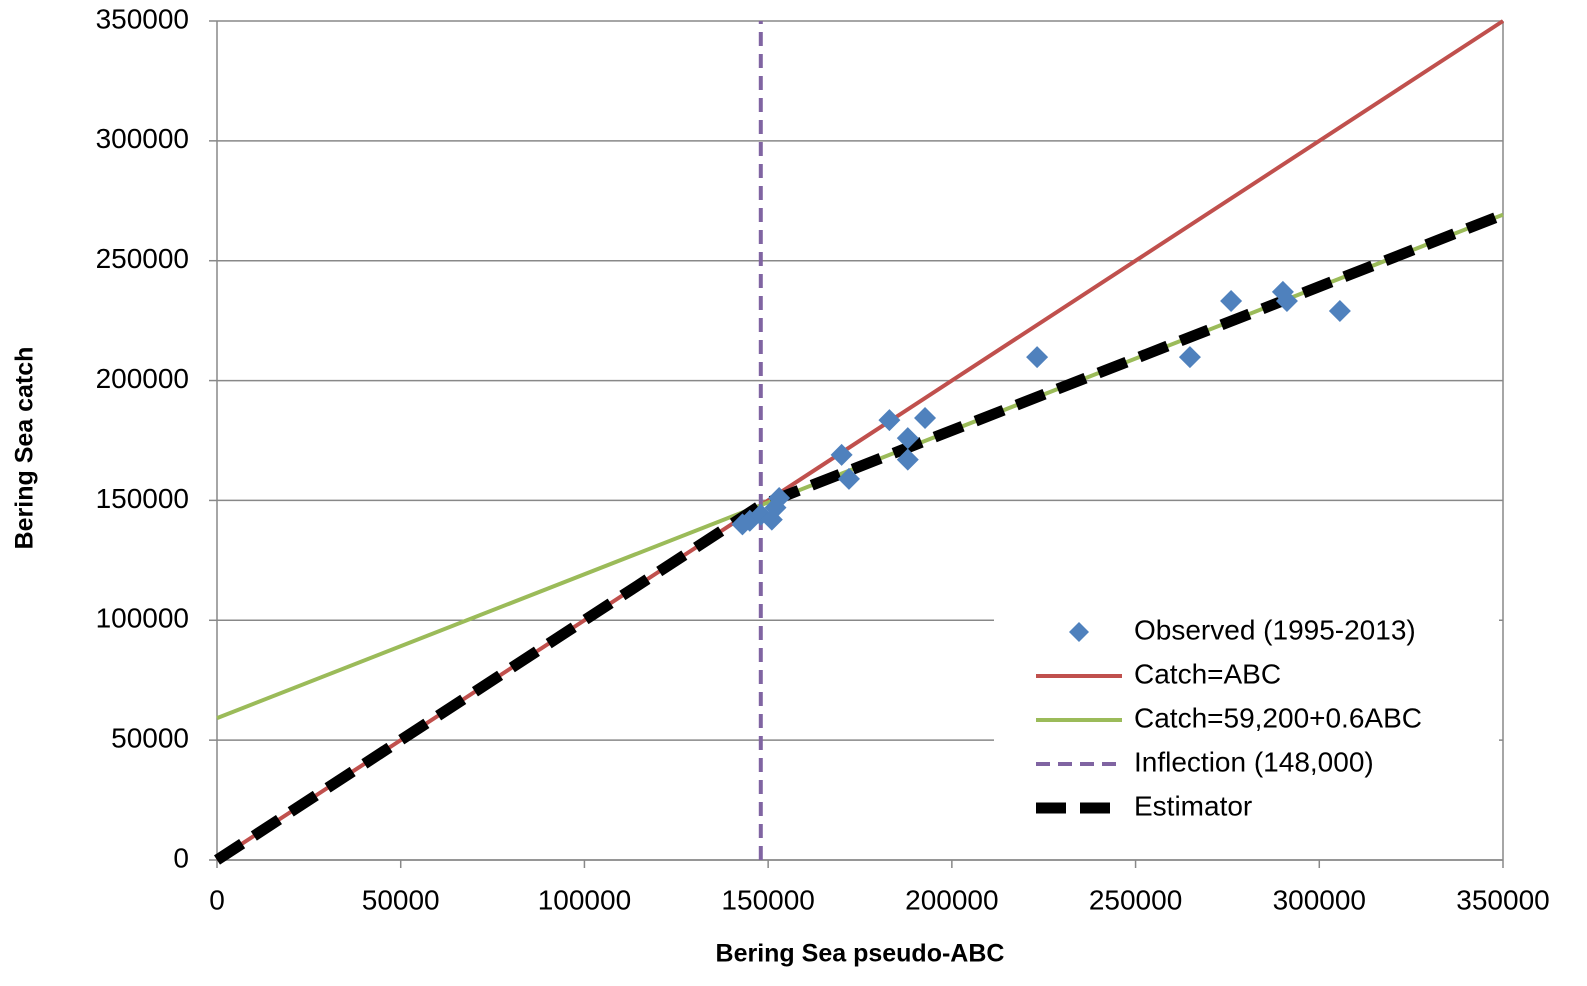 The height and width of the screenshot is (986, 1587). What do you see at coordinates (401, 899) in the screenshot?
I see `x-tick-label: 50000` at bounding box center [401, 899].